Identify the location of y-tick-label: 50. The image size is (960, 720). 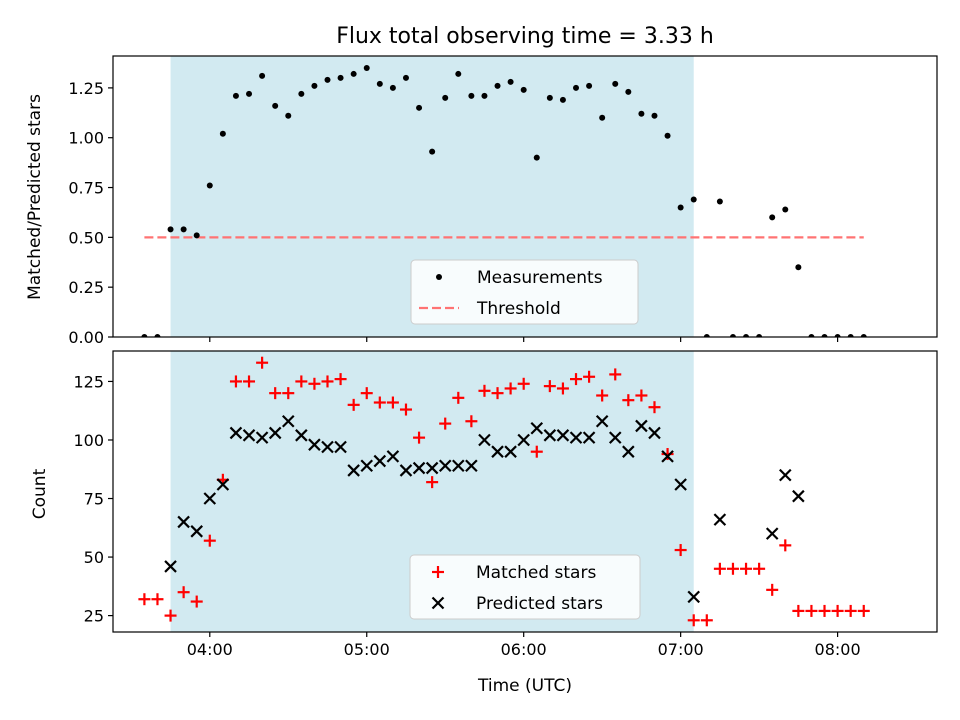
(94, 557).